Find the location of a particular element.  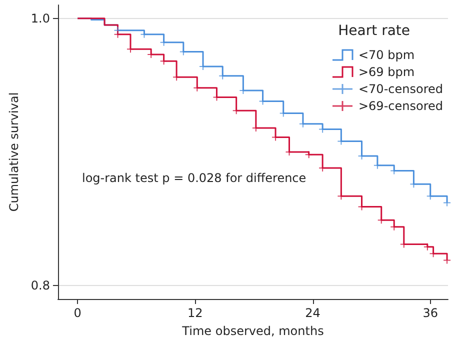

x-axis-title: Time observed, months is located at coordinates (252, 331).